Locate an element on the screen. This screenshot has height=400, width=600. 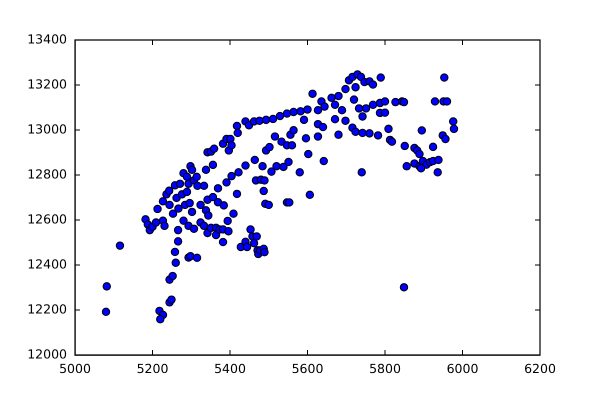
x-tick-label: 5800 is located at coordinates (385, 368).